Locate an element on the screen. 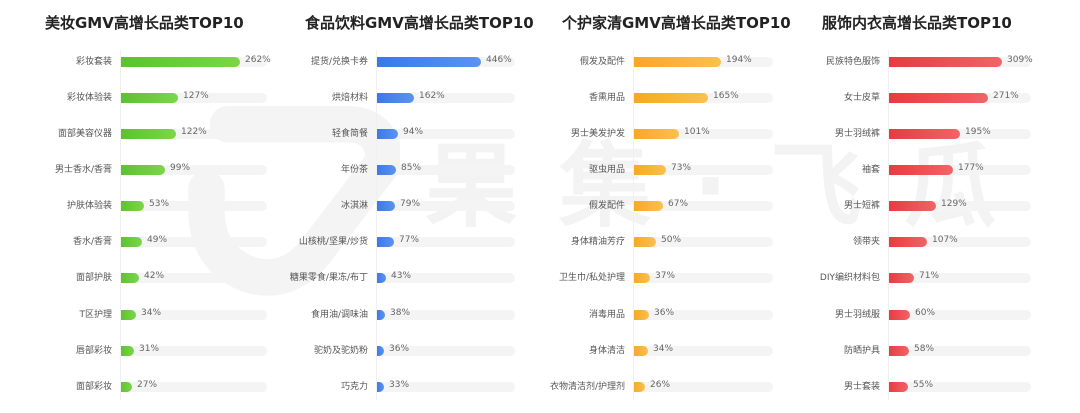 The width and height of the screenshot is (1080, 413). bar-value: 195% is located at coordinates (978, 132).